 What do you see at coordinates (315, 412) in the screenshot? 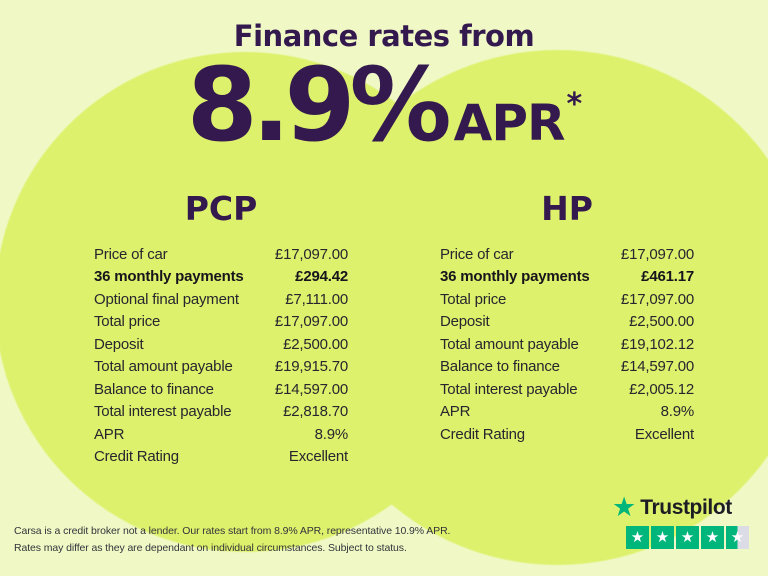
I see `row-value: £2,818.70` at bounding box center [315, 412].